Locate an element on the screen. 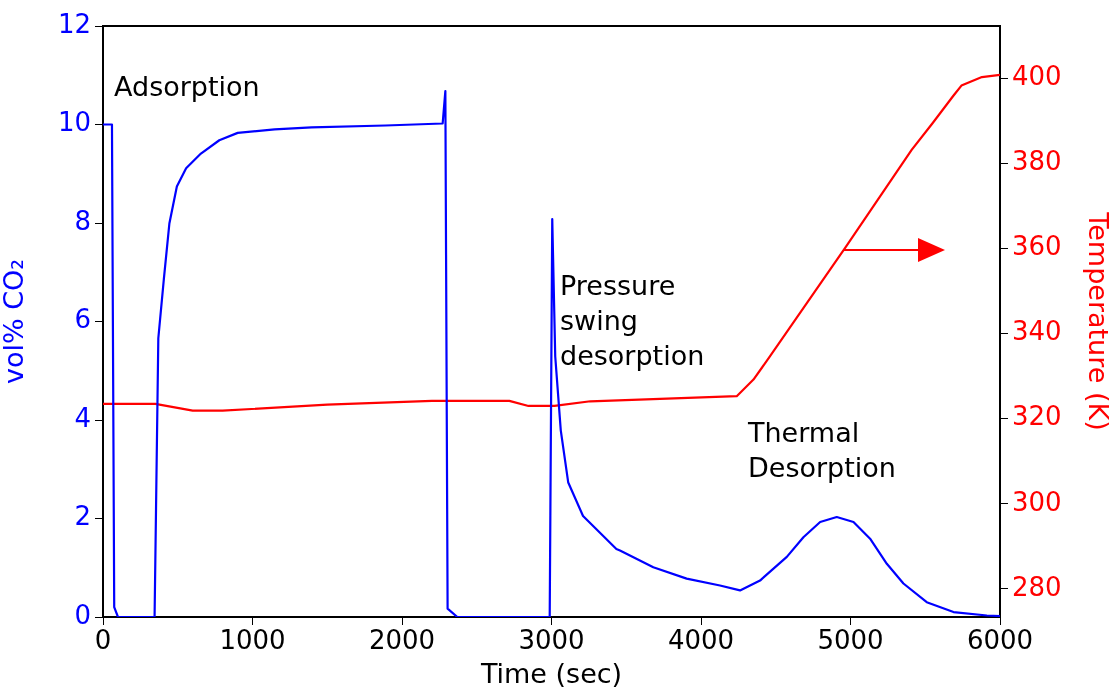  x-tick-label: 6000 is located at coordinates (1000, 640).